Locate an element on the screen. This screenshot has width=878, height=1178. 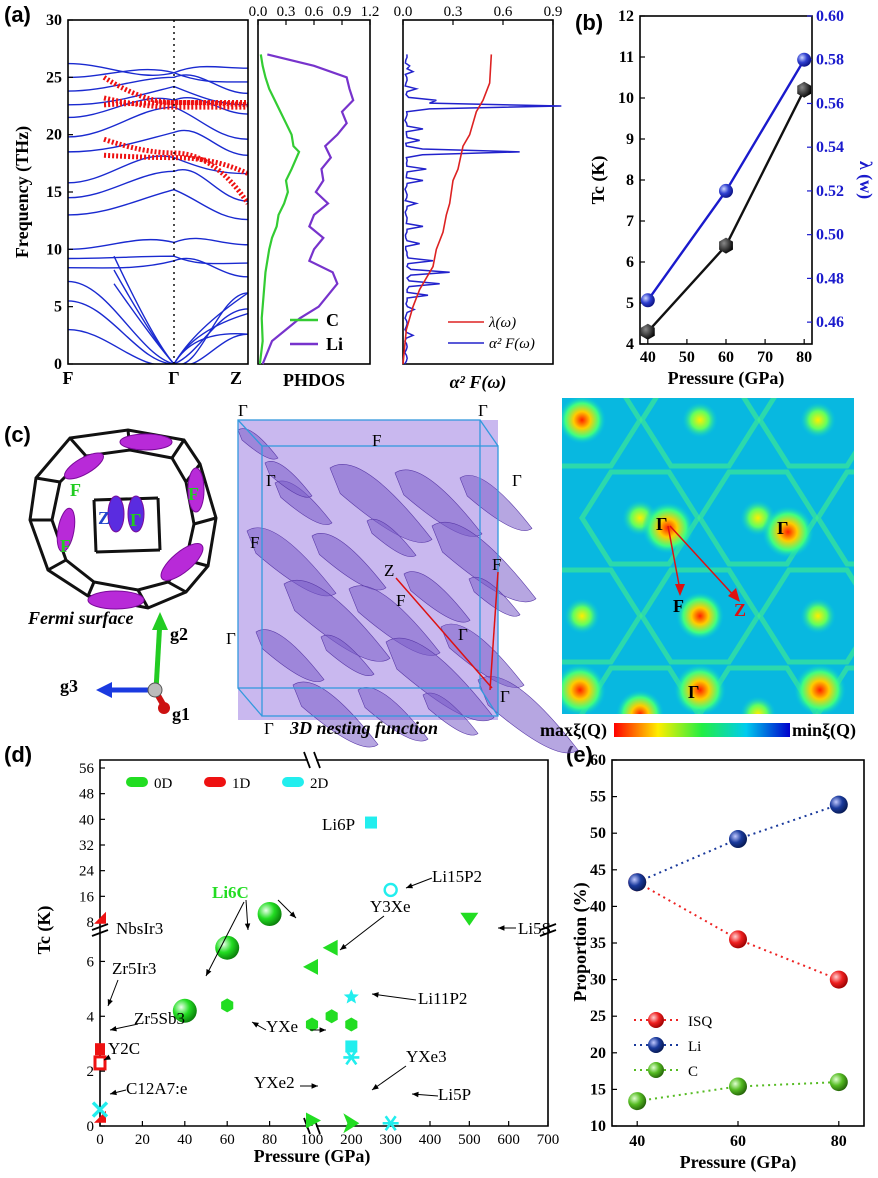
dispersion-y-tick-label: 30 is located at coordinates (54, 20).